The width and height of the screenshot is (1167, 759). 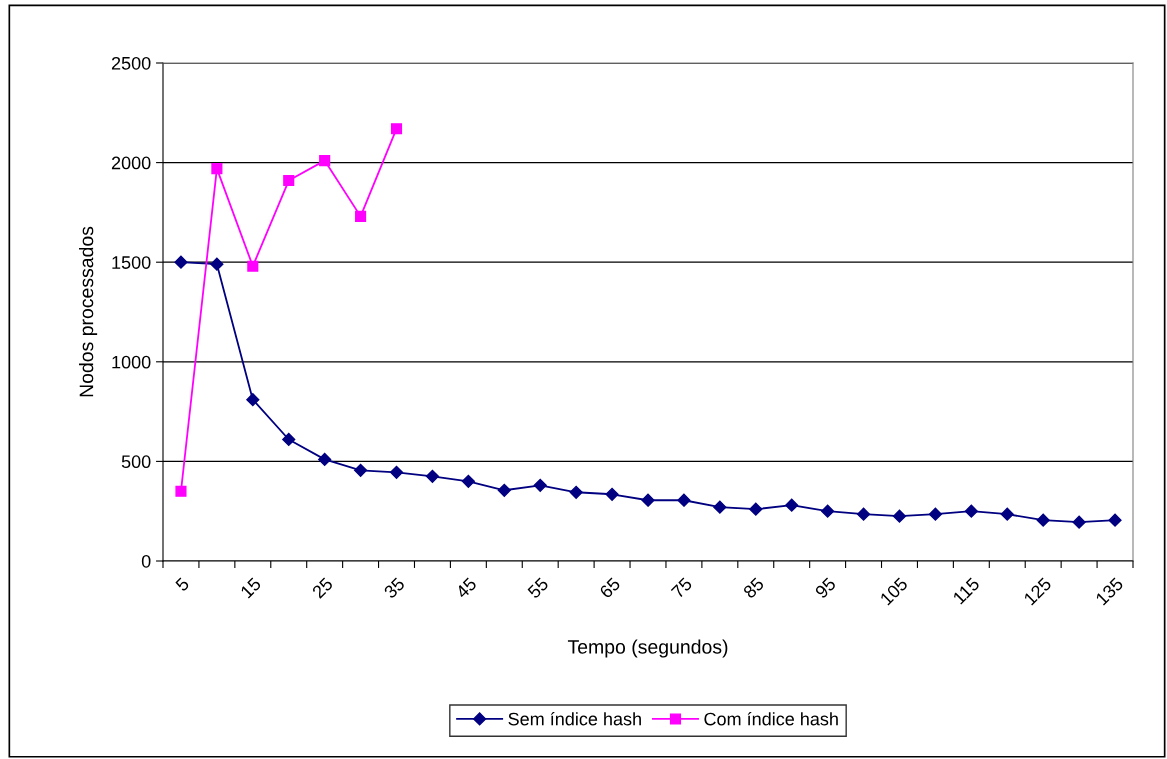 I want to click on x-tick-label: 35, so click(x=394, y=588).